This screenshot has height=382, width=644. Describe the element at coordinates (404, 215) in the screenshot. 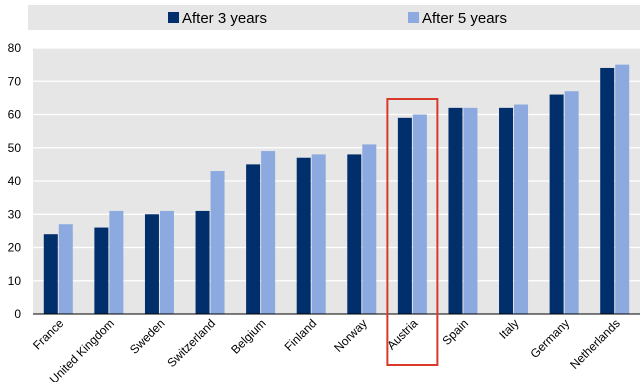

I see `bar-austria-after-3-years` at that location.